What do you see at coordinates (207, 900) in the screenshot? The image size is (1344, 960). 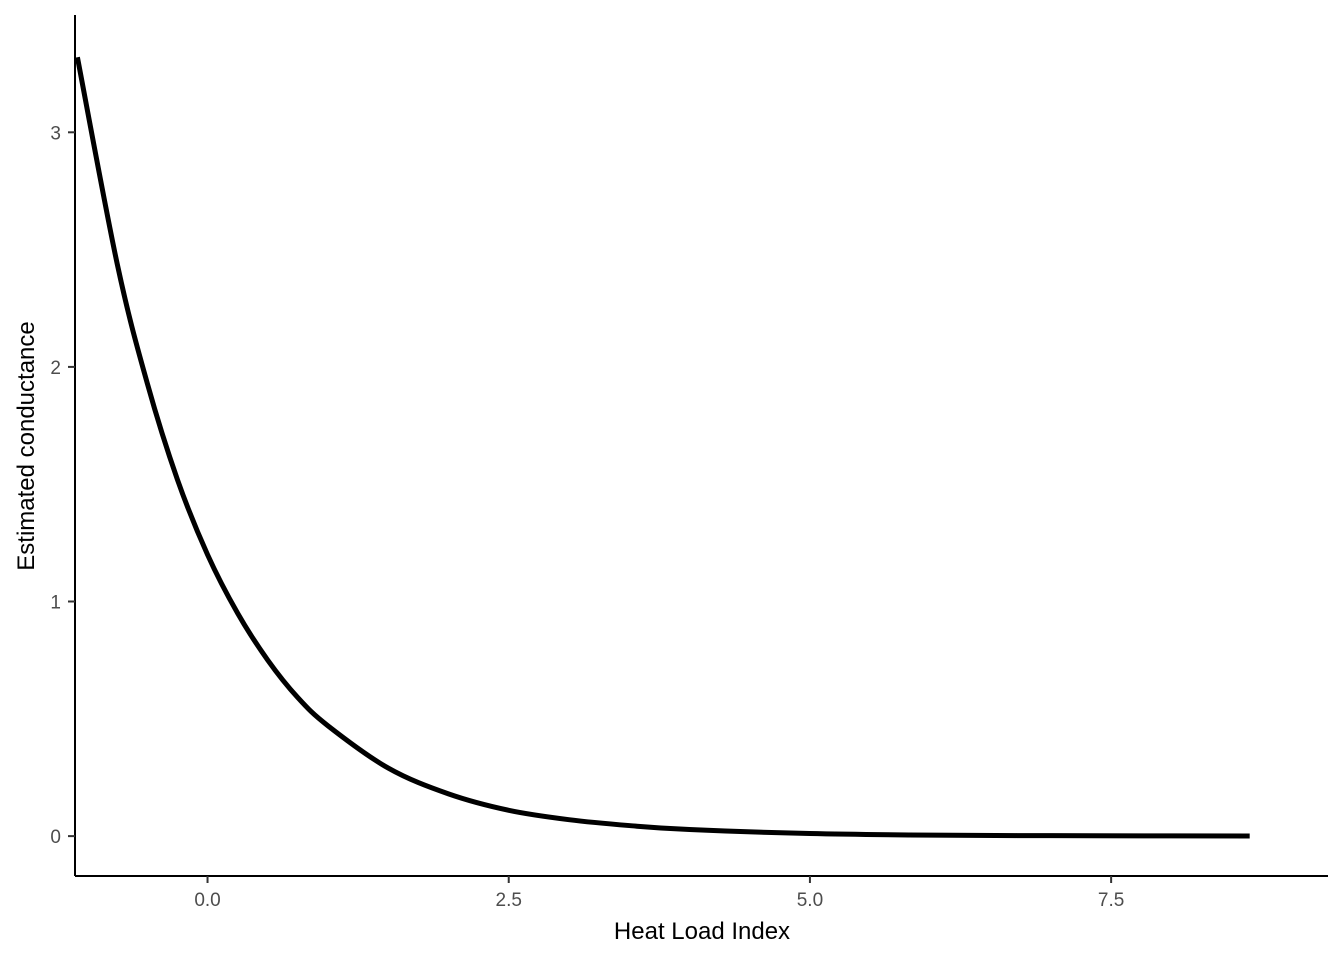 I see `x-tick-label: 0.0` at bounding box center [207, 900].